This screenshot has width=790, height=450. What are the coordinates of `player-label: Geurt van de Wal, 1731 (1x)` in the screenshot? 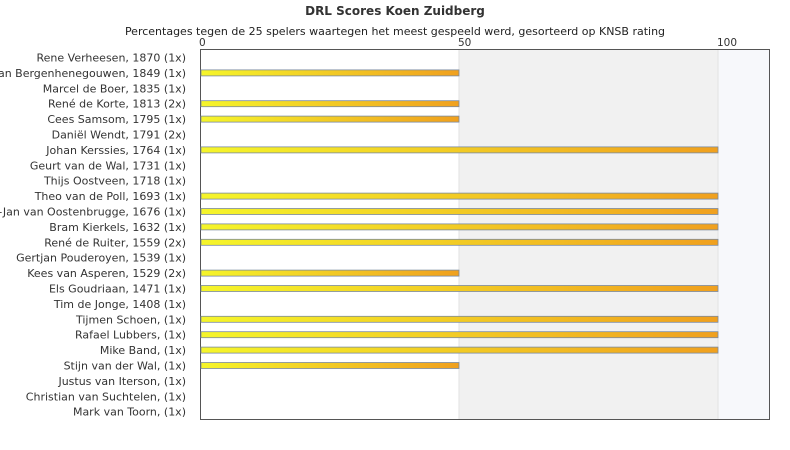 It's located at (108, 165).